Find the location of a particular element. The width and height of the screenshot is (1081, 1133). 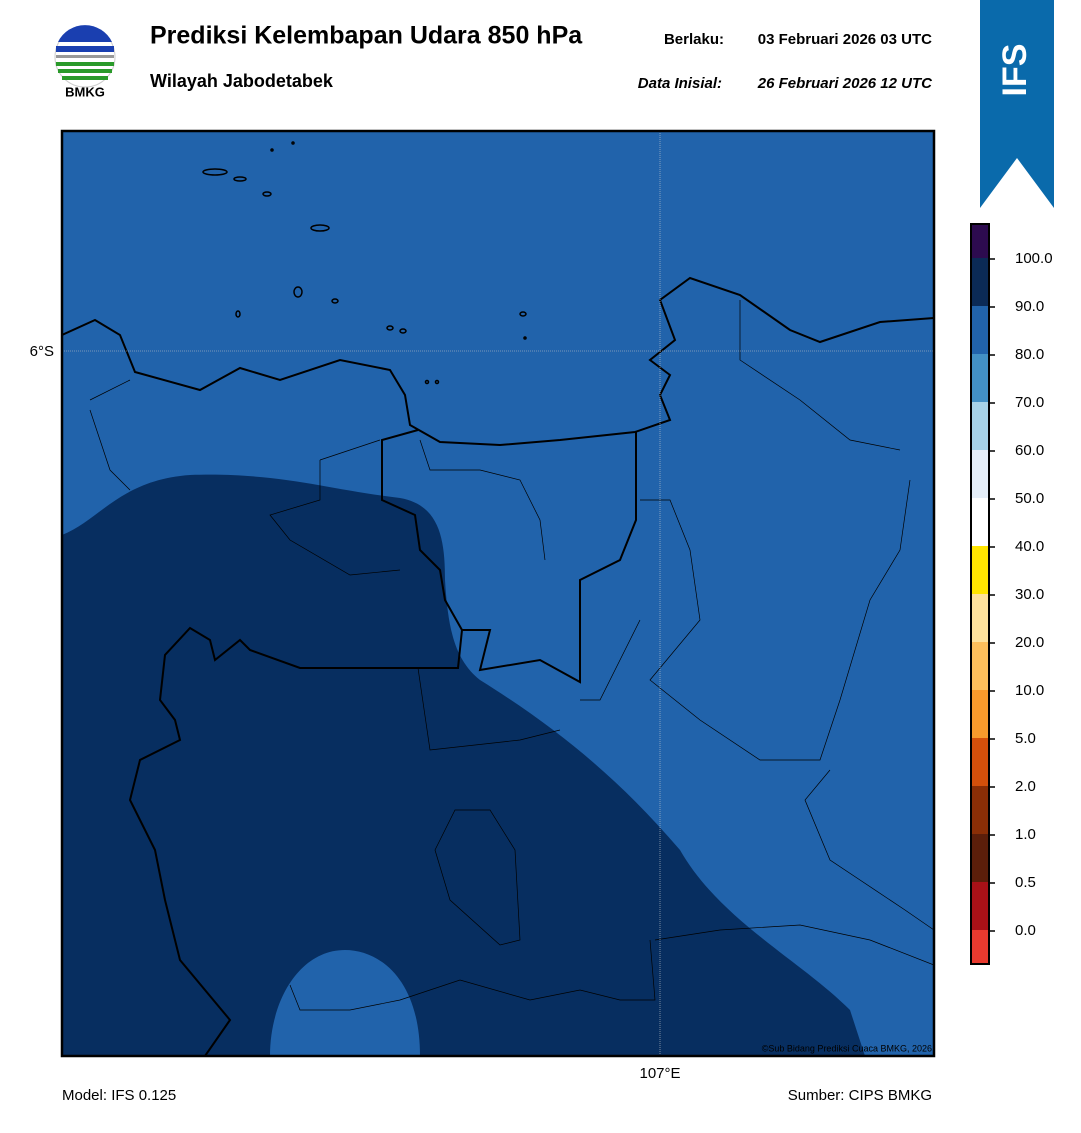

valid-value: 03 Februari 2026 03 UTC is located at coordinates (845, 39).